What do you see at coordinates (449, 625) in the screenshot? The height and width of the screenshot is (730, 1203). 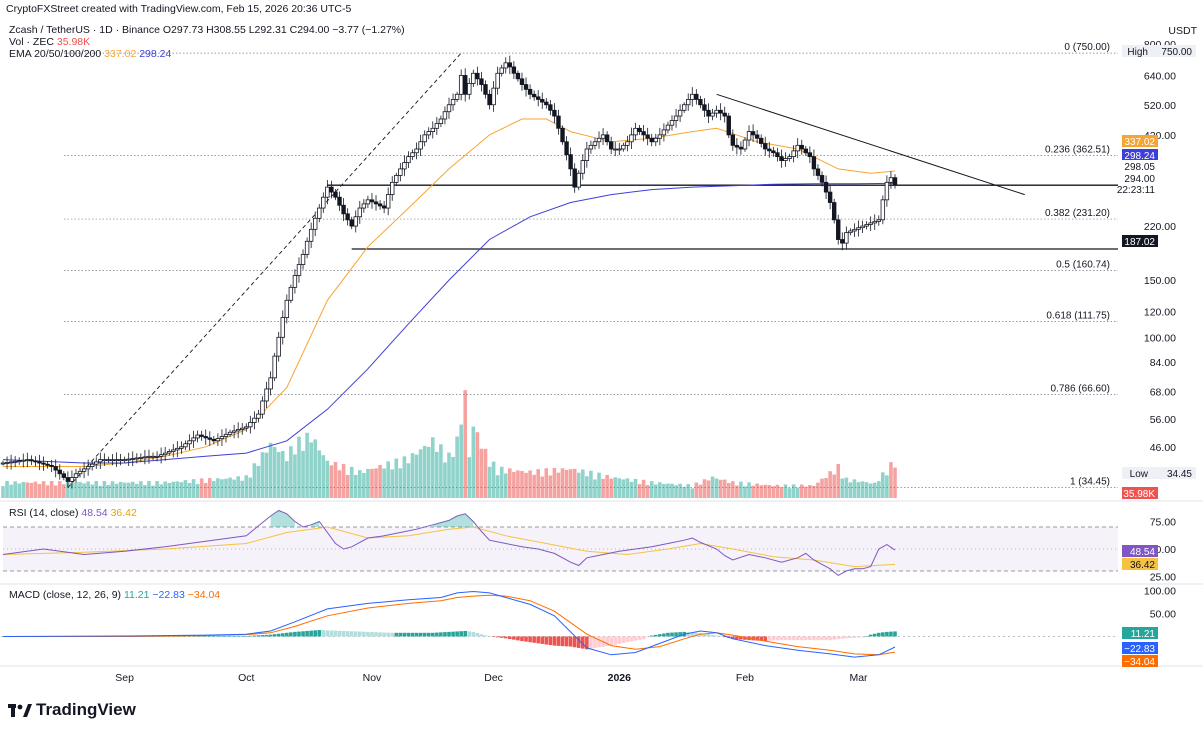 I see `macd-signal-line` at bounding box center [449, 625].